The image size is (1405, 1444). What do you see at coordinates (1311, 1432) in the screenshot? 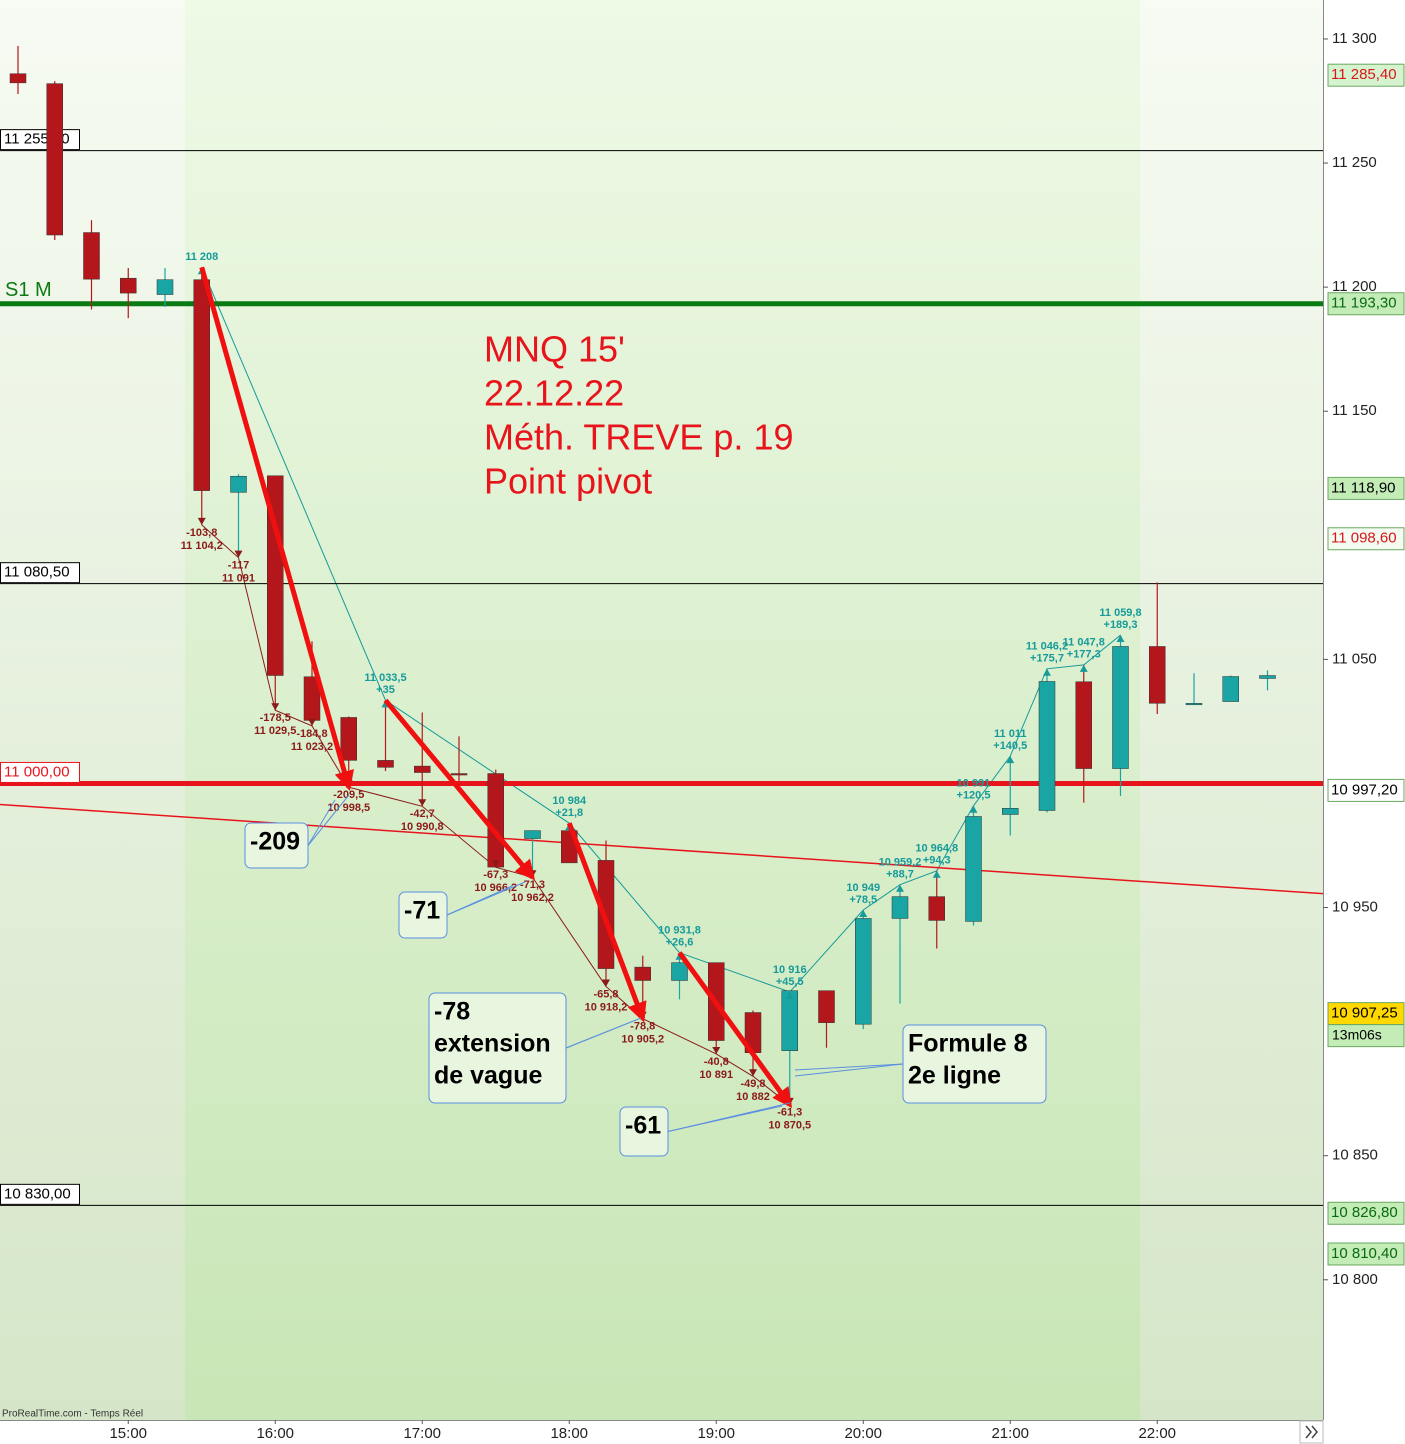
I see `scroll-icon` at bounding box center [1311, 1432].